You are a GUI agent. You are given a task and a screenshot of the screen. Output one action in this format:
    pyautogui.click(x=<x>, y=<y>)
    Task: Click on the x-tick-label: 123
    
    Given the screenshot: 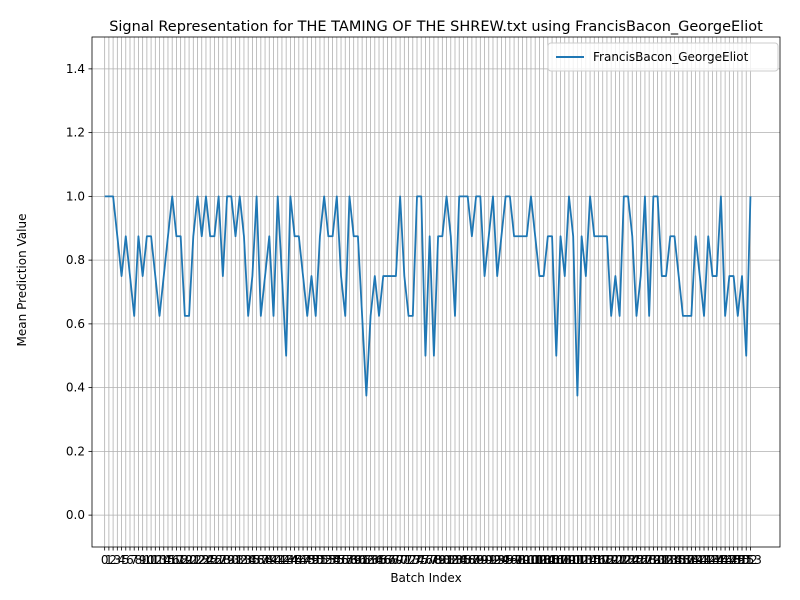 What is the action you would take?
    pyautogui.click(x=623, y=560)
    